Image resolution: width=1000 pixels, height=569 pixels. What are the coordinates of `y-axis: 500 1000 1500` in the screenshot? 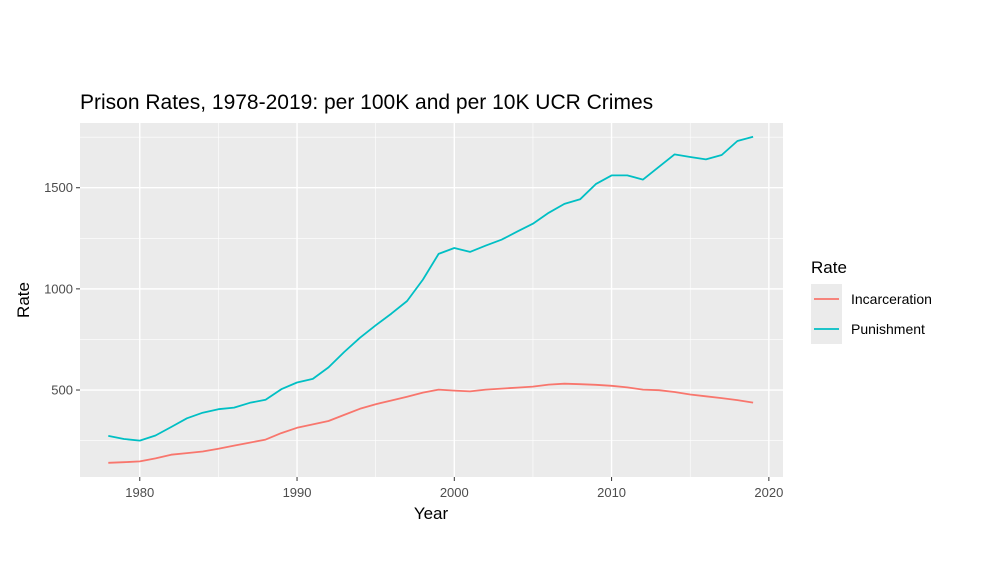 It's located at (62, 289).